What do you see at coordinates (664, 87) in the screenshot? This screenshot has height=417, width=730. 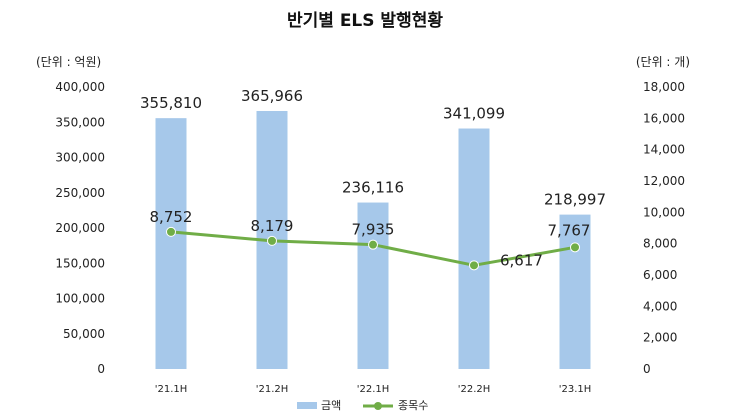 I see `right-tick-label: 18,000` at bounding box center [664, 87].